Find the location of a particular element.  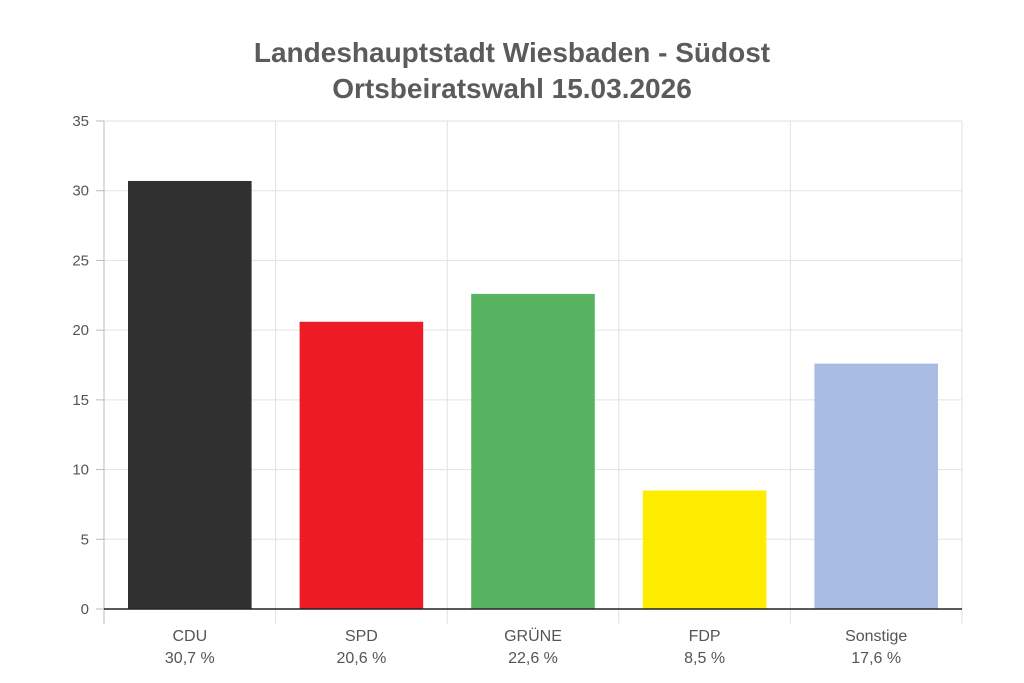

chart-title-line-2: Ortsbeiratswahl 15.03.2026 is located at coordinates (512, 88).